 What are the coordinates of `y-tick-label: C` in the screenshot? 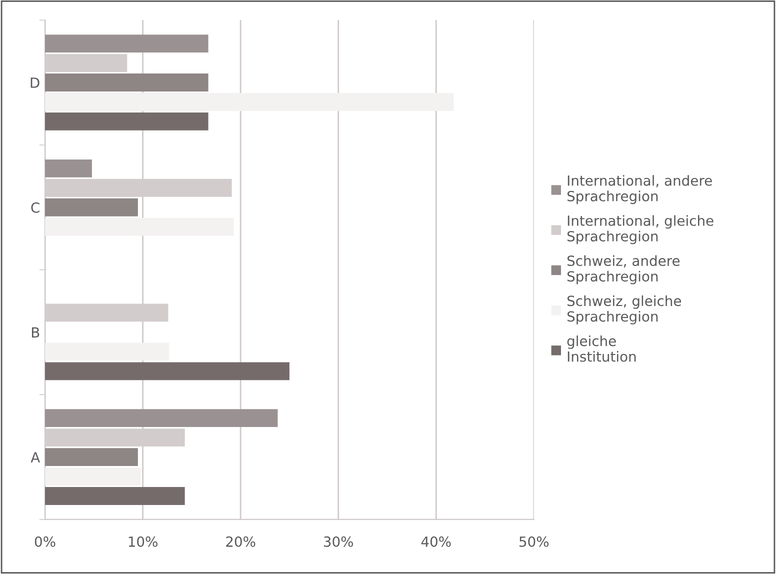 It's located at (35, 207).